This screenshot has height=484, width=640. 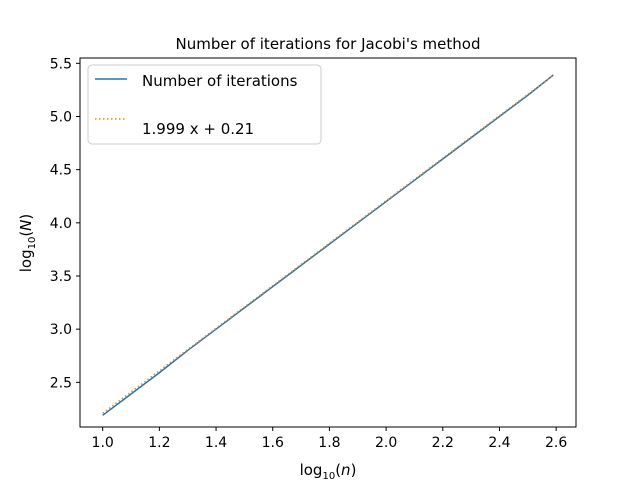 What do you see at coordinates (216, 443) in the screenshot?
I see `x-tick-label: 1.4` at bounding box center [216, 443].